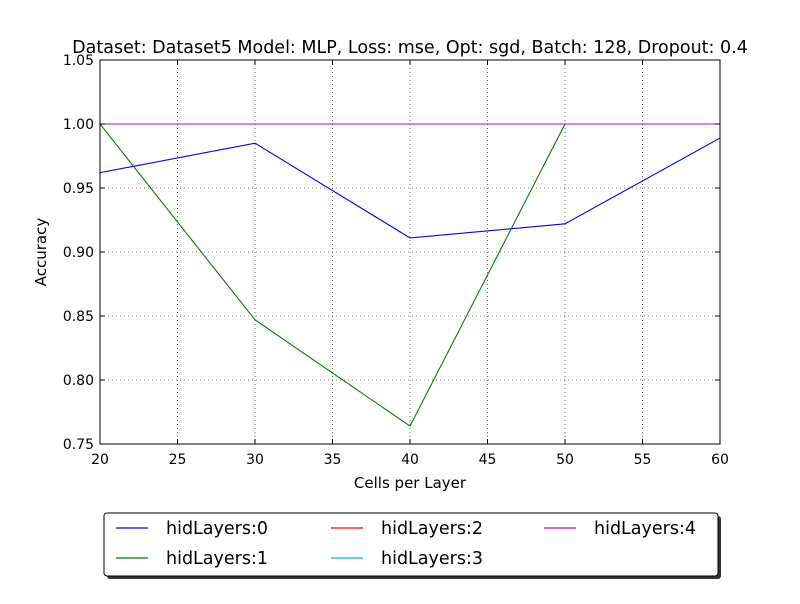 The width and height of the screenshot is (800, 604). I want to click on x-tick-label: 50, so click(565, 460).